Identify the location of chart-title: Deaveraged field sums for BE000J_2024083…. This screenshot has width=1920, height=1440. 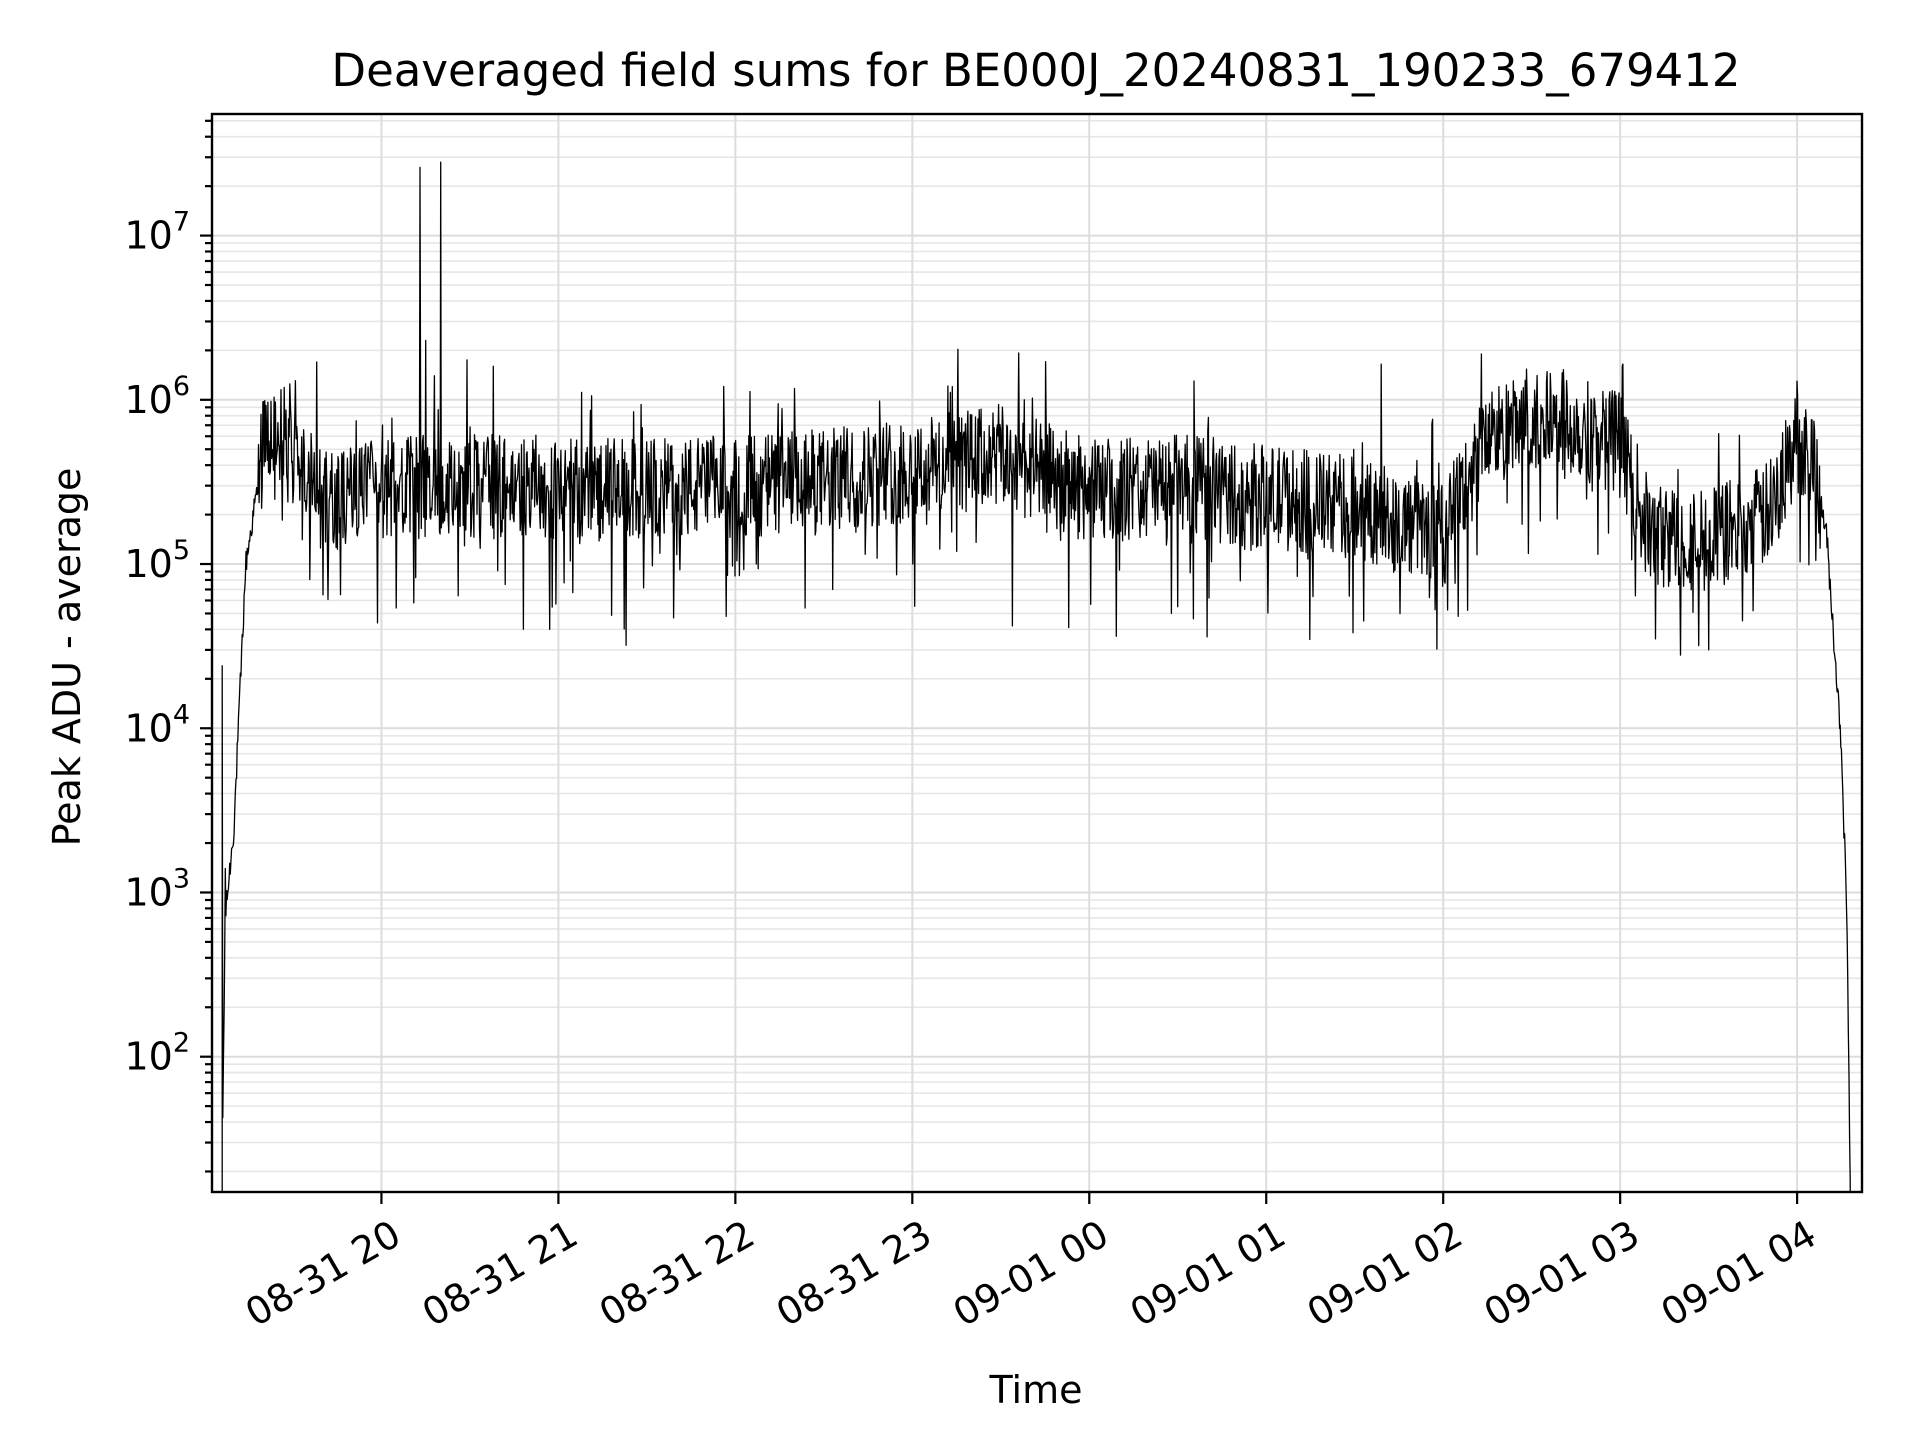
(1035, 70).